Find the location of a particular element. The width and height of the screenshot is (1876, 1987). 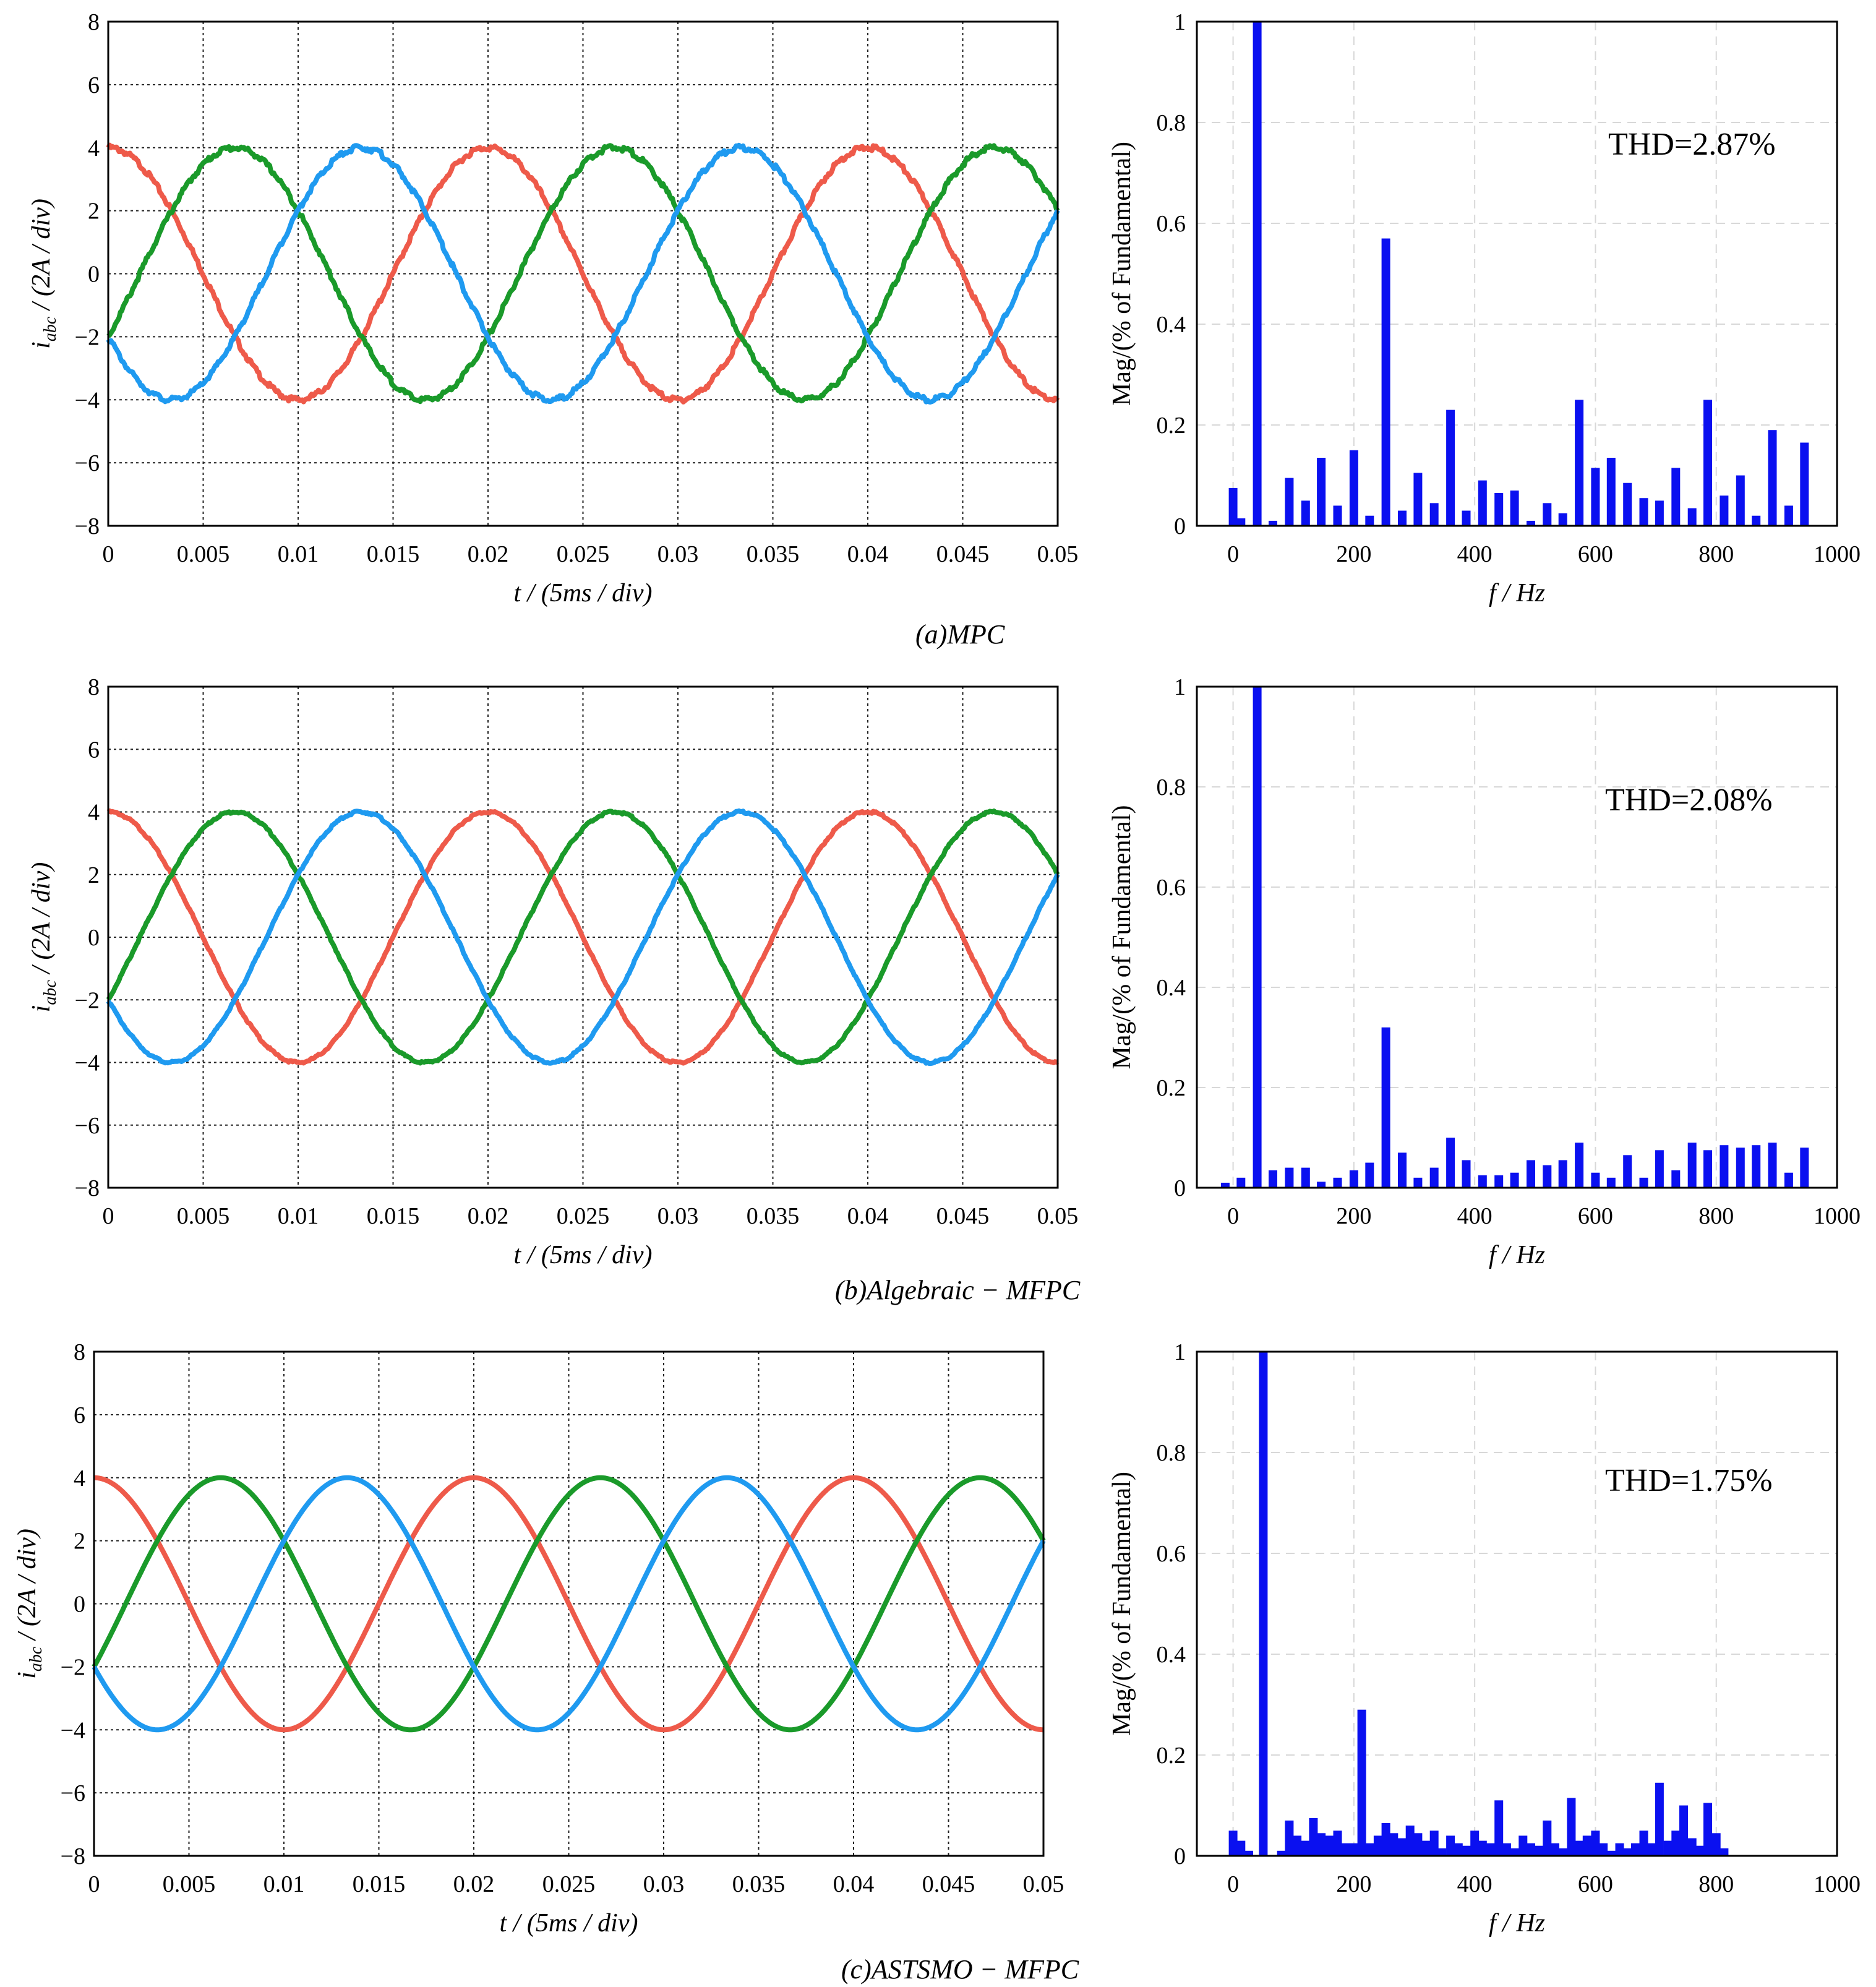

x-tick-label: 0.04 is located at coordinates (868, 554).